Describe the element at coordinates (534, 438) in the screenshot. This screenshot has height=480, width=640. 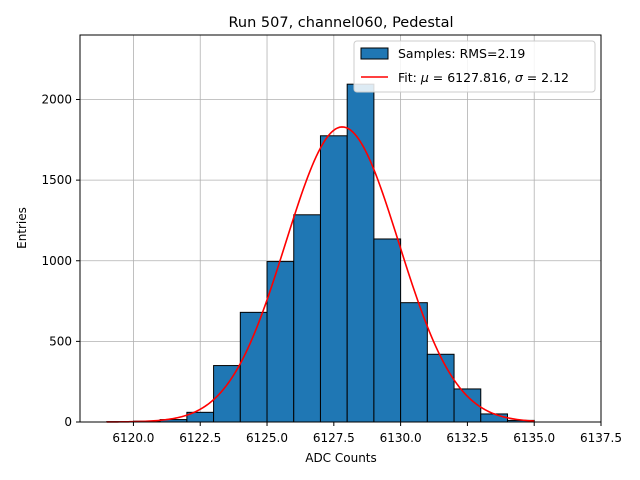
I see `x-tick-label: 6135.0` at that location.